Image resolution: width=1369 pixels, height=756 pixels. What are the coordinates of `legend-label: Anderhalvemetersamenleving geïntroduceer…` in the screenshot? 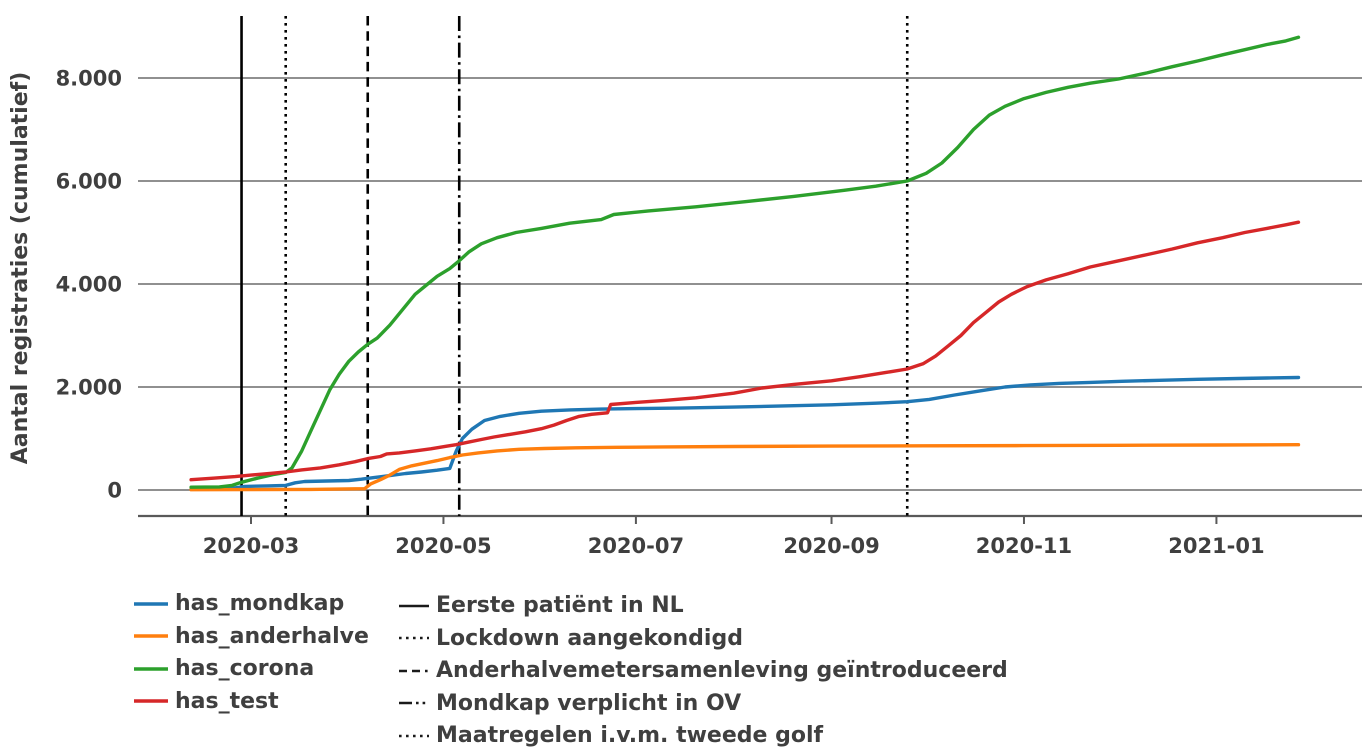 It's located at (722, 670).